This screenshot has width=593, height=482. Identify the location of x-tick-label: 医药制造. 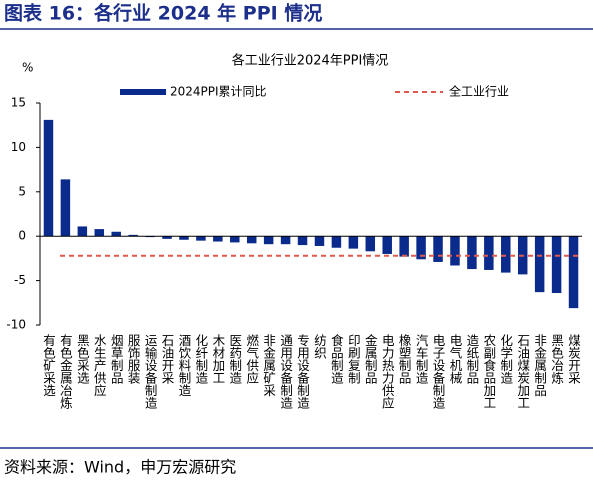
(234, 359).